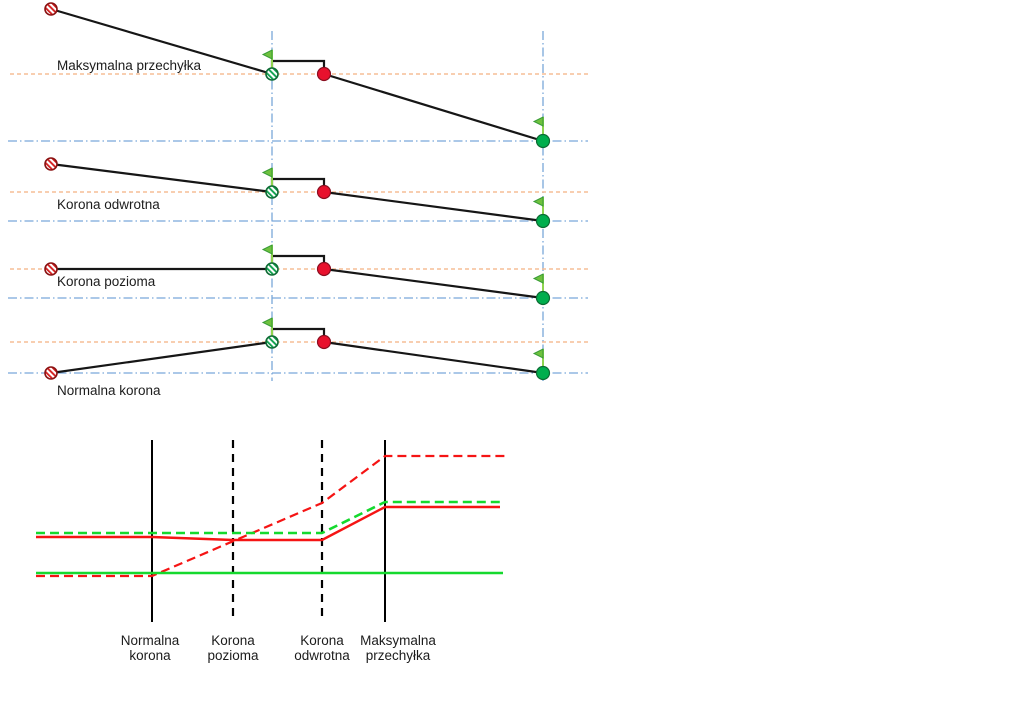 The width and height of the screenshot is (1024, 720). I want to click on stage-label-normalna-korona: Normalna korona, so click(150, 648).